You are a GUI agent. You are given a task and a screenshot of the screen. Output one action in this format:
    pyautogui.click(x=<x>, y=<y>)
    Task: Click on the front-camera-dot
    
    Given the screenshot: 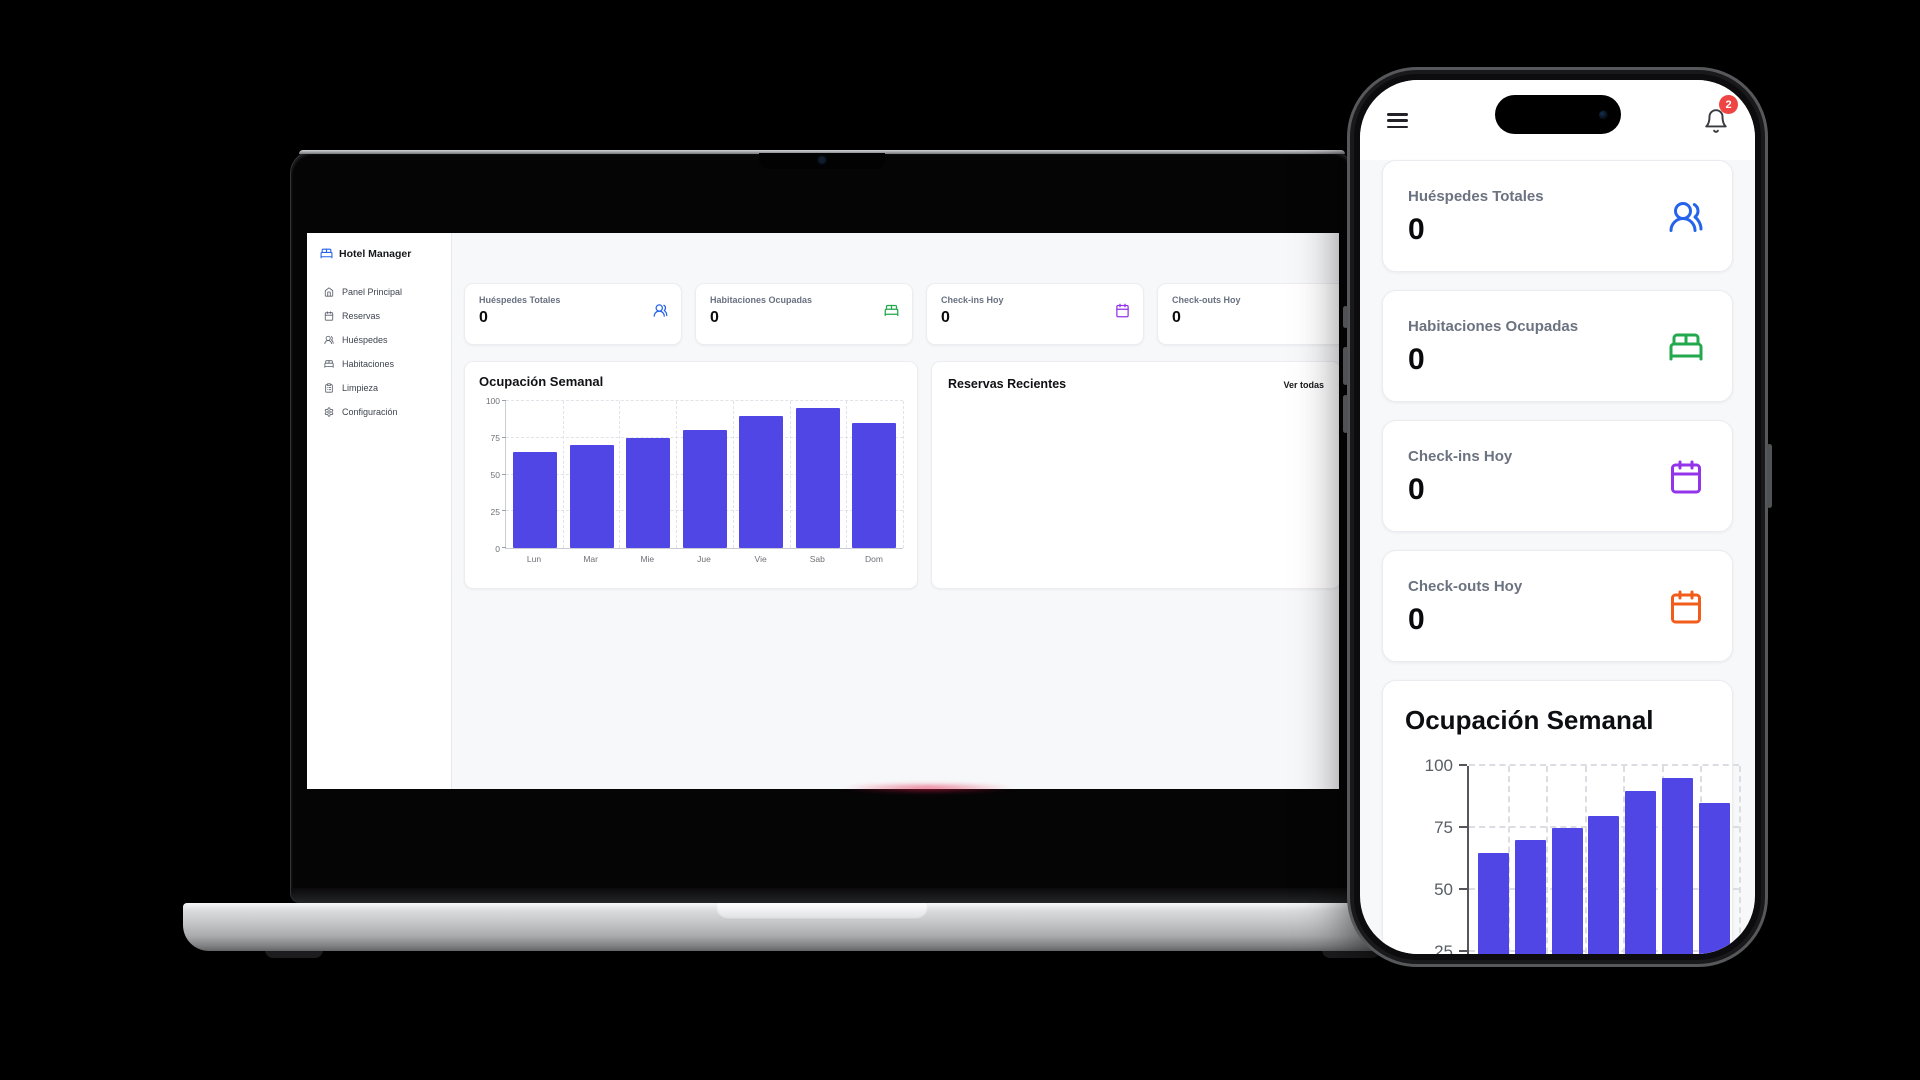 What is the action you would take?
    pyautogui.click(x=1603, y=114)
    